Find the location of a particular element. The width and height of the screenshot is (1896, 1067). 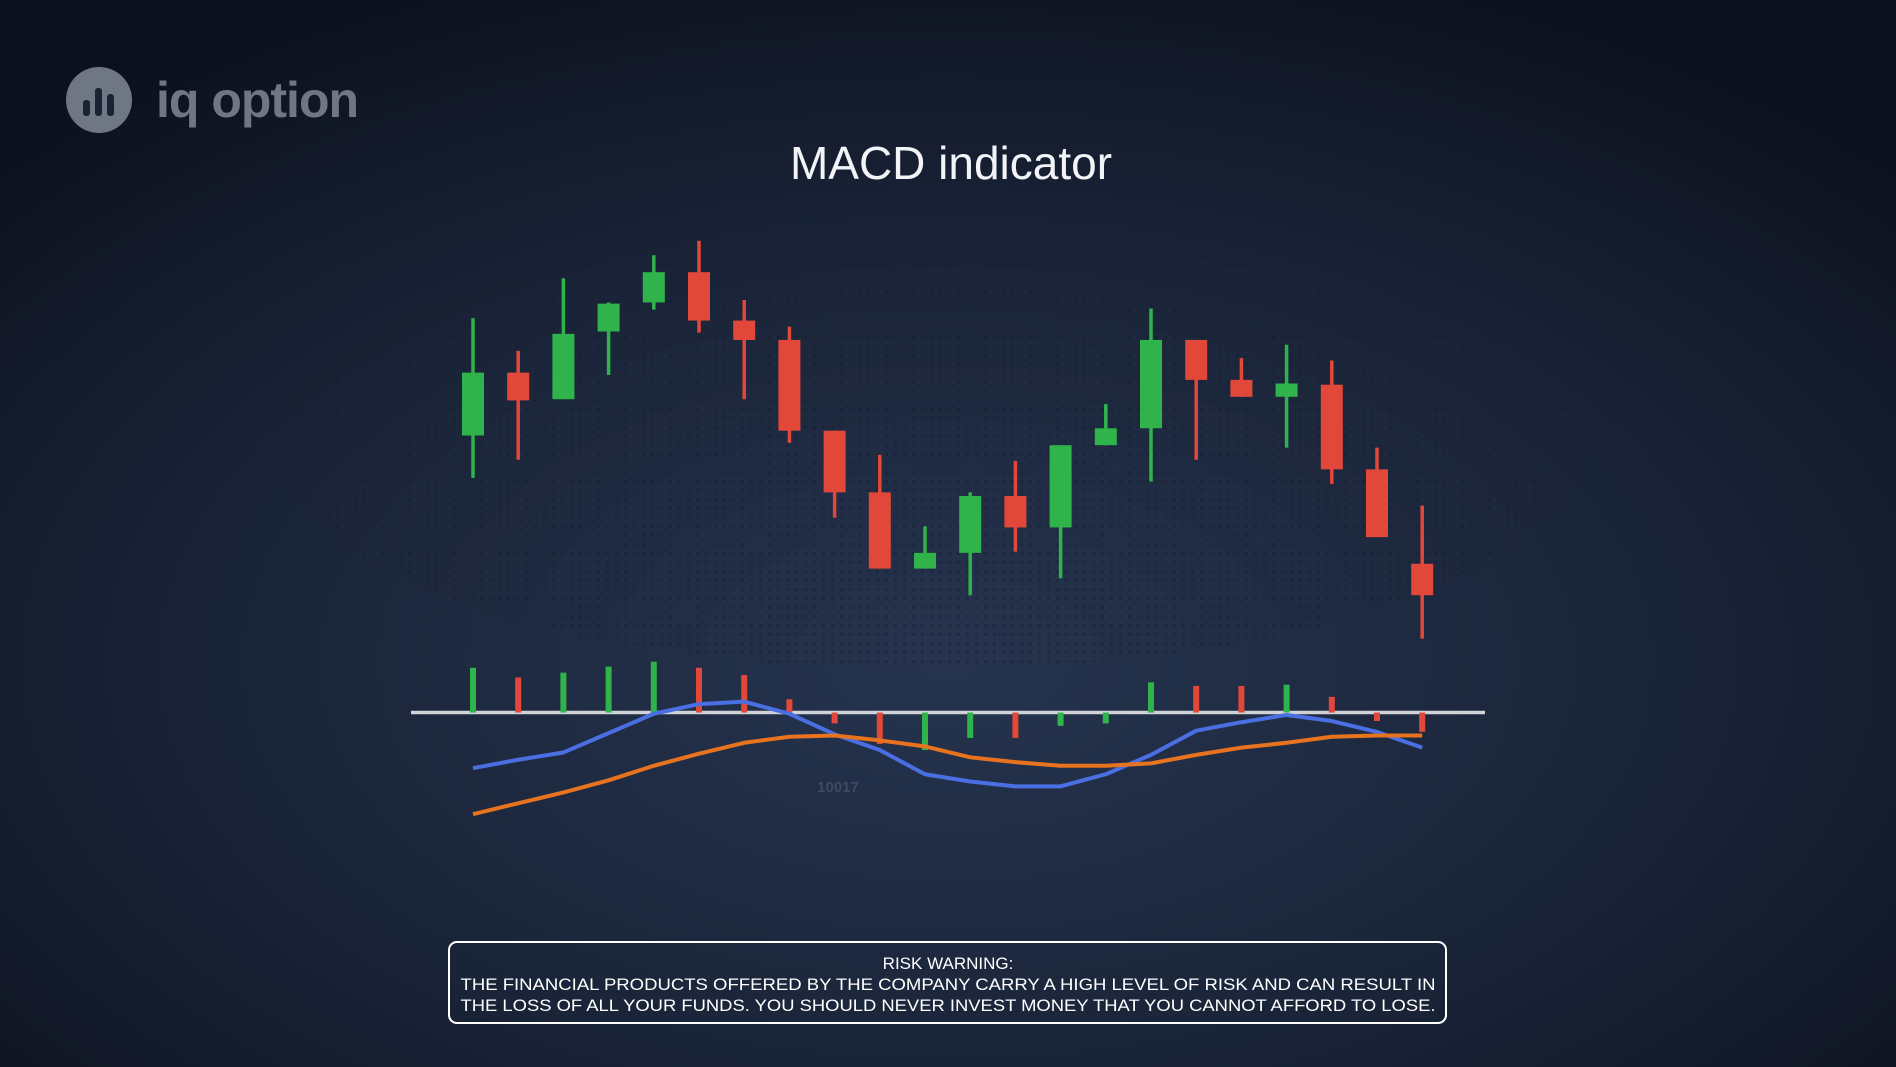

chart-title: MACD indicator is located at coordinates (951, 163).